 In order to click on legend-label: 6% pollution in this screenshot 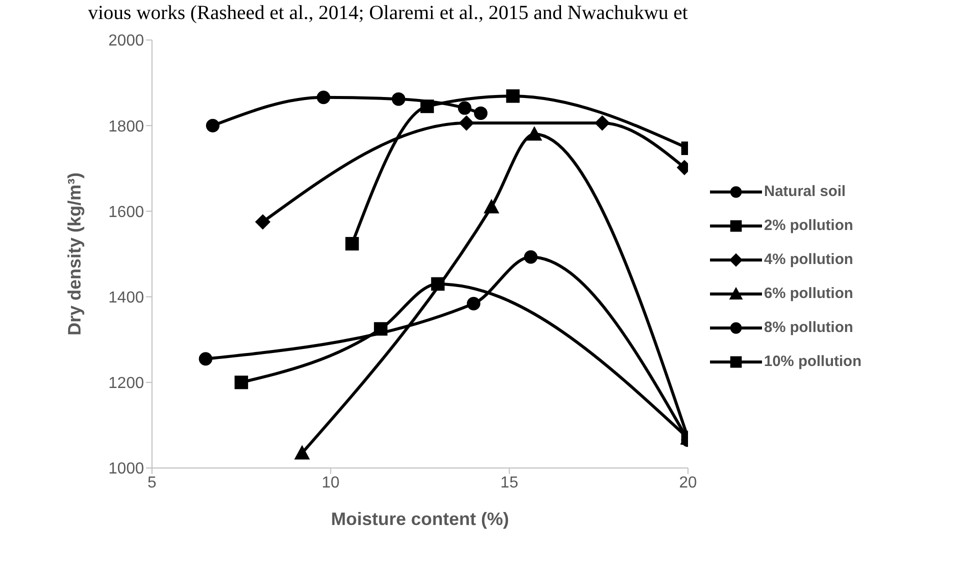, I will do `click(809, 293)`.